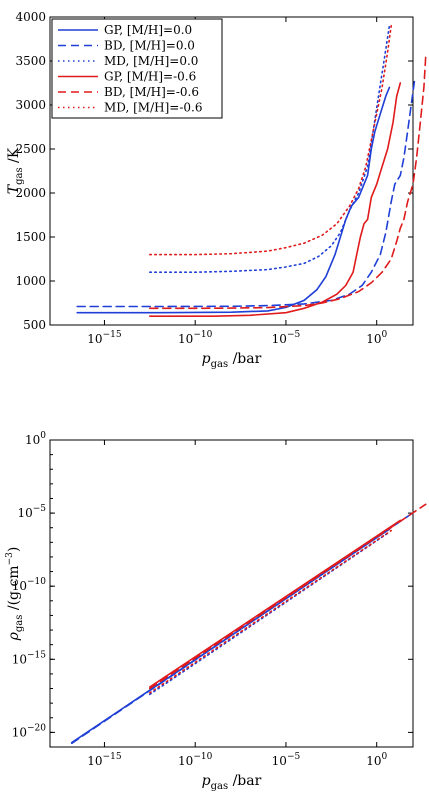 The height and width of the screenshot is (799, 429). Describe the element at coordinates (34, 325) in the screenshot. I see `y-tick-label: 500` at that location.